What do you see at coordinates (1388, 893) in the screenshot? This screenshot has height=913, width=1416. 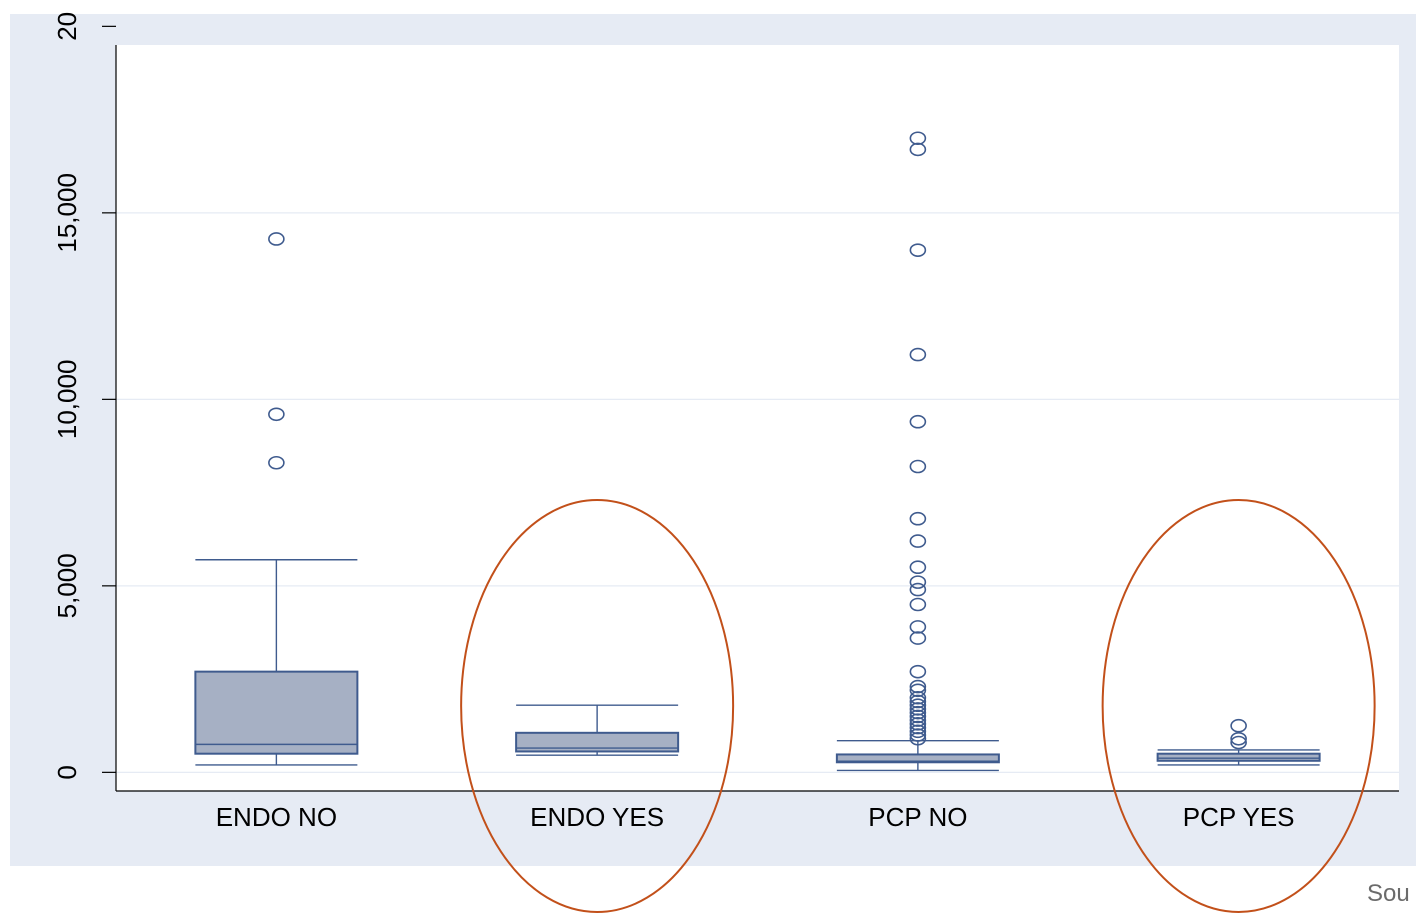 I see `source-footnote: Sou` at bounding box center [1388, 893].